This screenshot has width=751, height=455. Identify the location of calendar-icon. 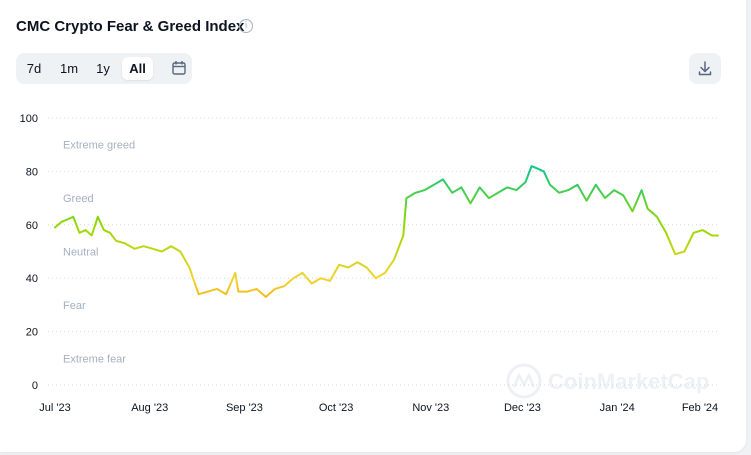
(179, 68).